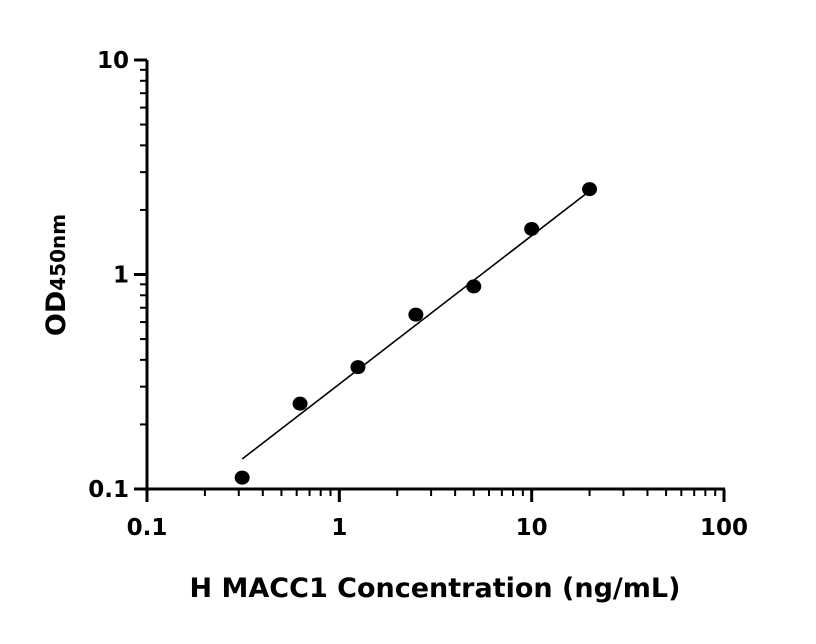  What do you see at coordinates (113, 61) in the screenshot?
I see `y-tick-label: 10` at bounding box center [113, 61].